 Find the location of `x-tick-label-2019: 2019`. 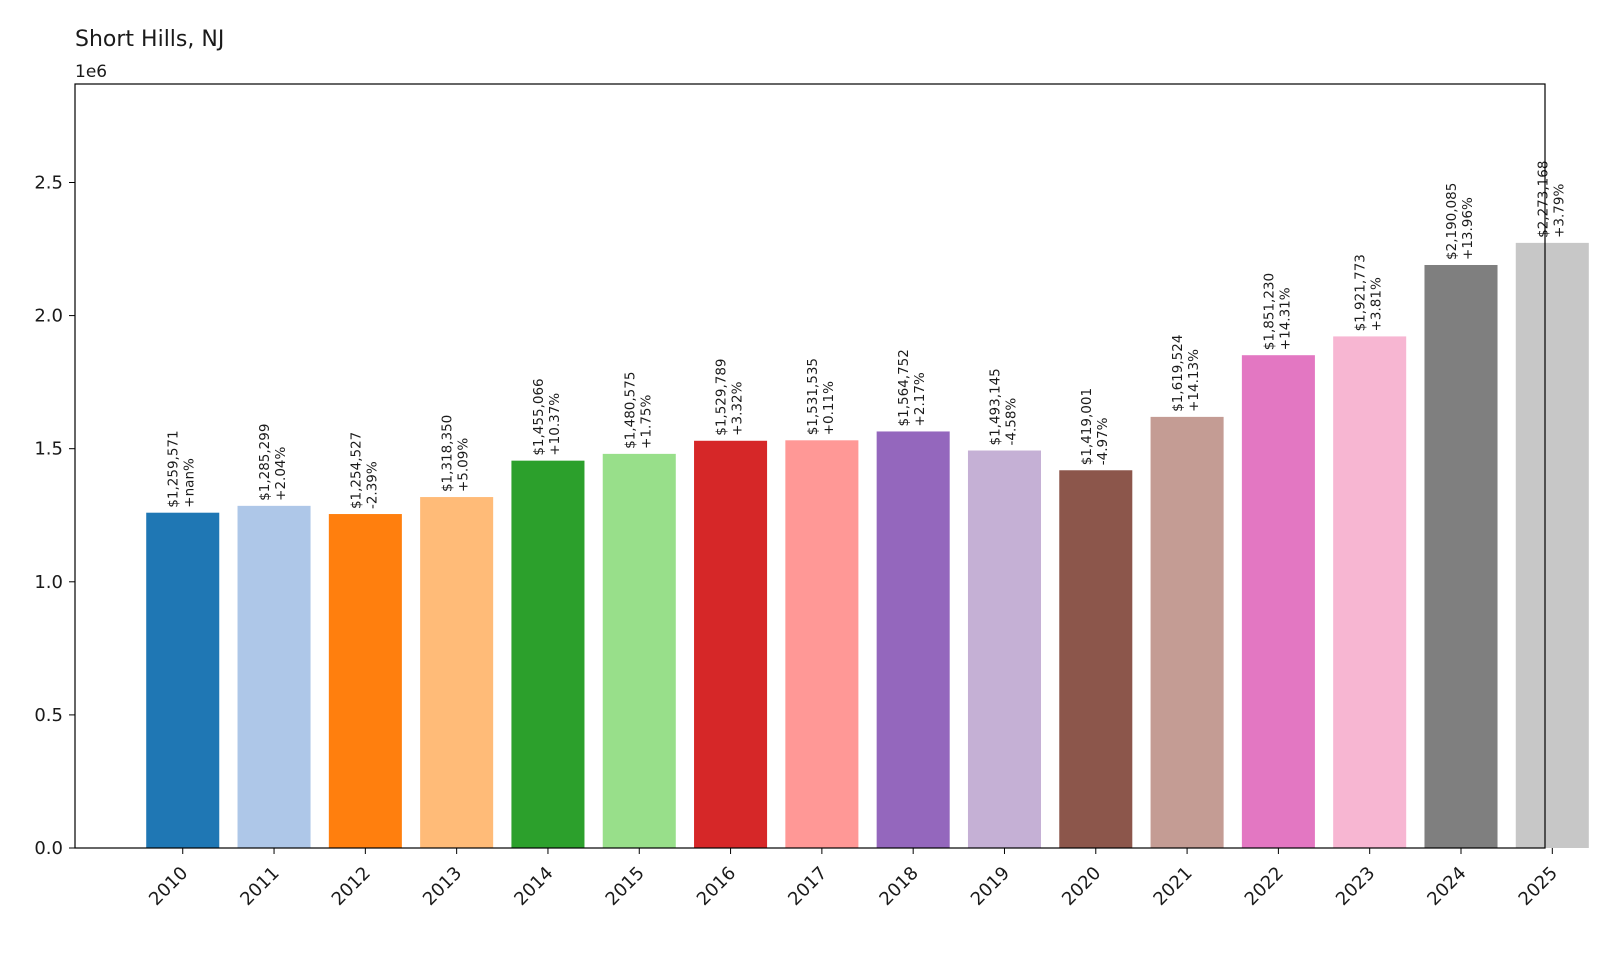

x-tick-label-2019: 2019 is located at coordinates (990, 886).